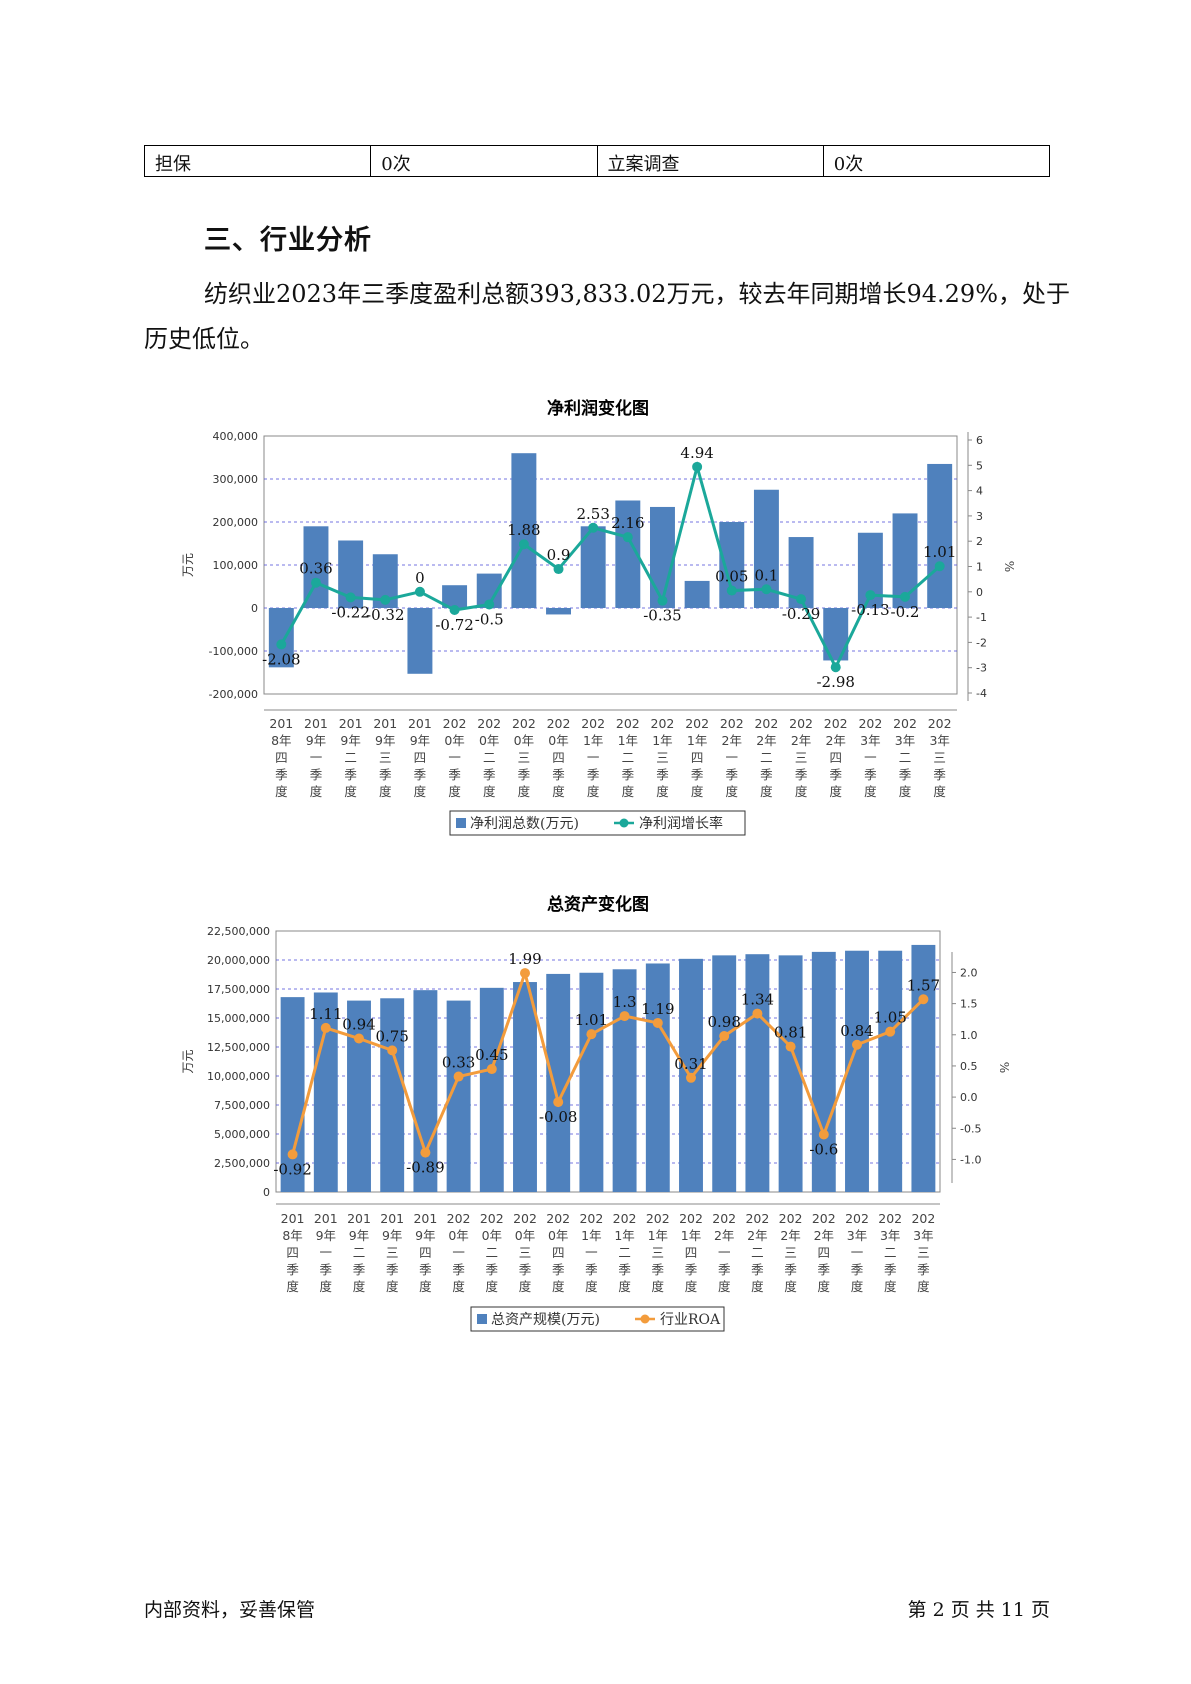  What do you see at coordinates (188, 565) in the screenshot?
I see `y-axis-label: 万元` at bounding box center [188, 565].